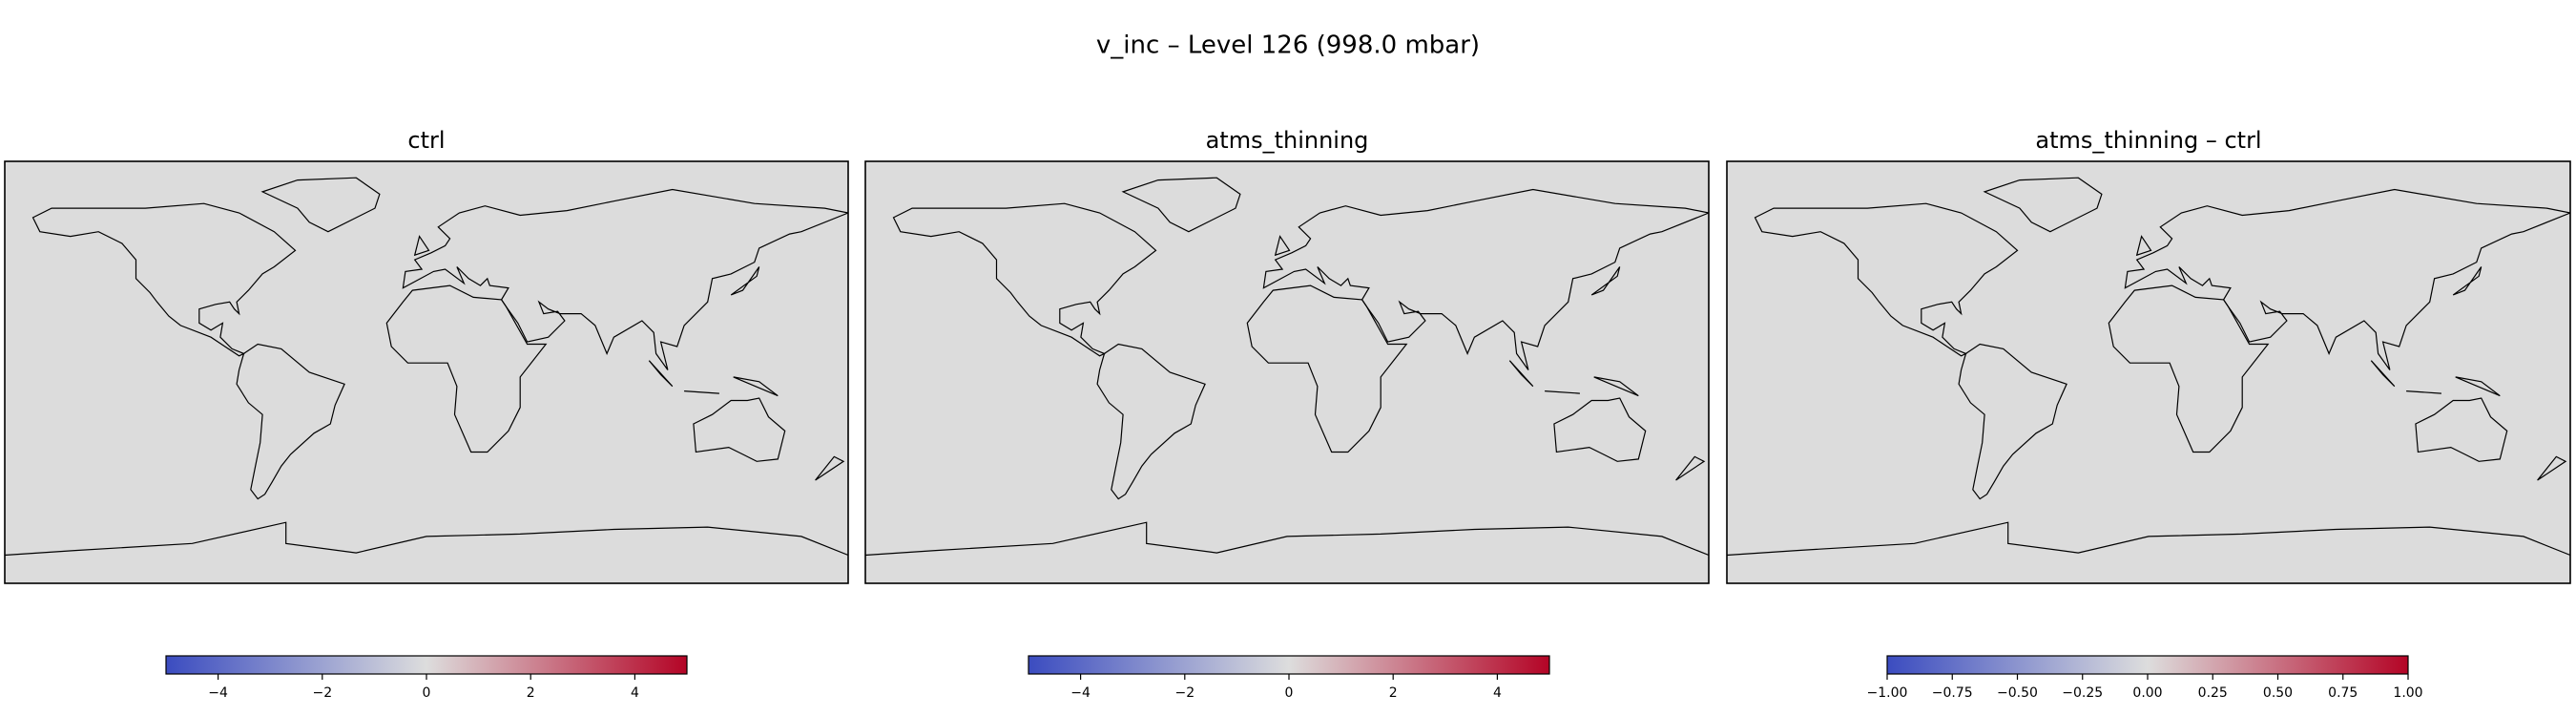 The image size is (2576, 716). Describe the element at coordinates (426, 140) in the screenshot. I see `panel-title: ctrl` at that location.